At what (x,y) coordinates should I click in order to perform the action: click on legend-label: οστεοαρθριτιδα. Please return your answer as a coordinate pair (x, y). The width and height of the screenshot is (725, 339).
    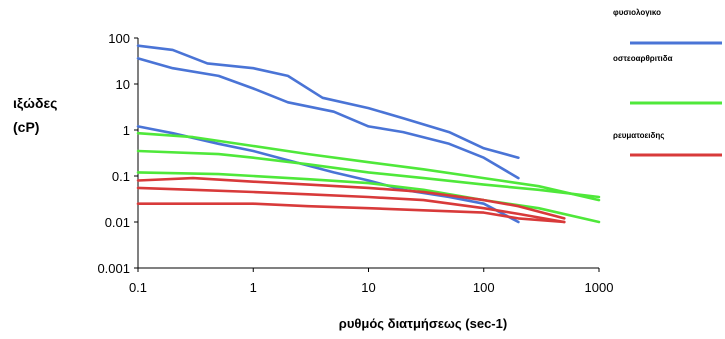
    Looking at the image, I should click on (643, 58).